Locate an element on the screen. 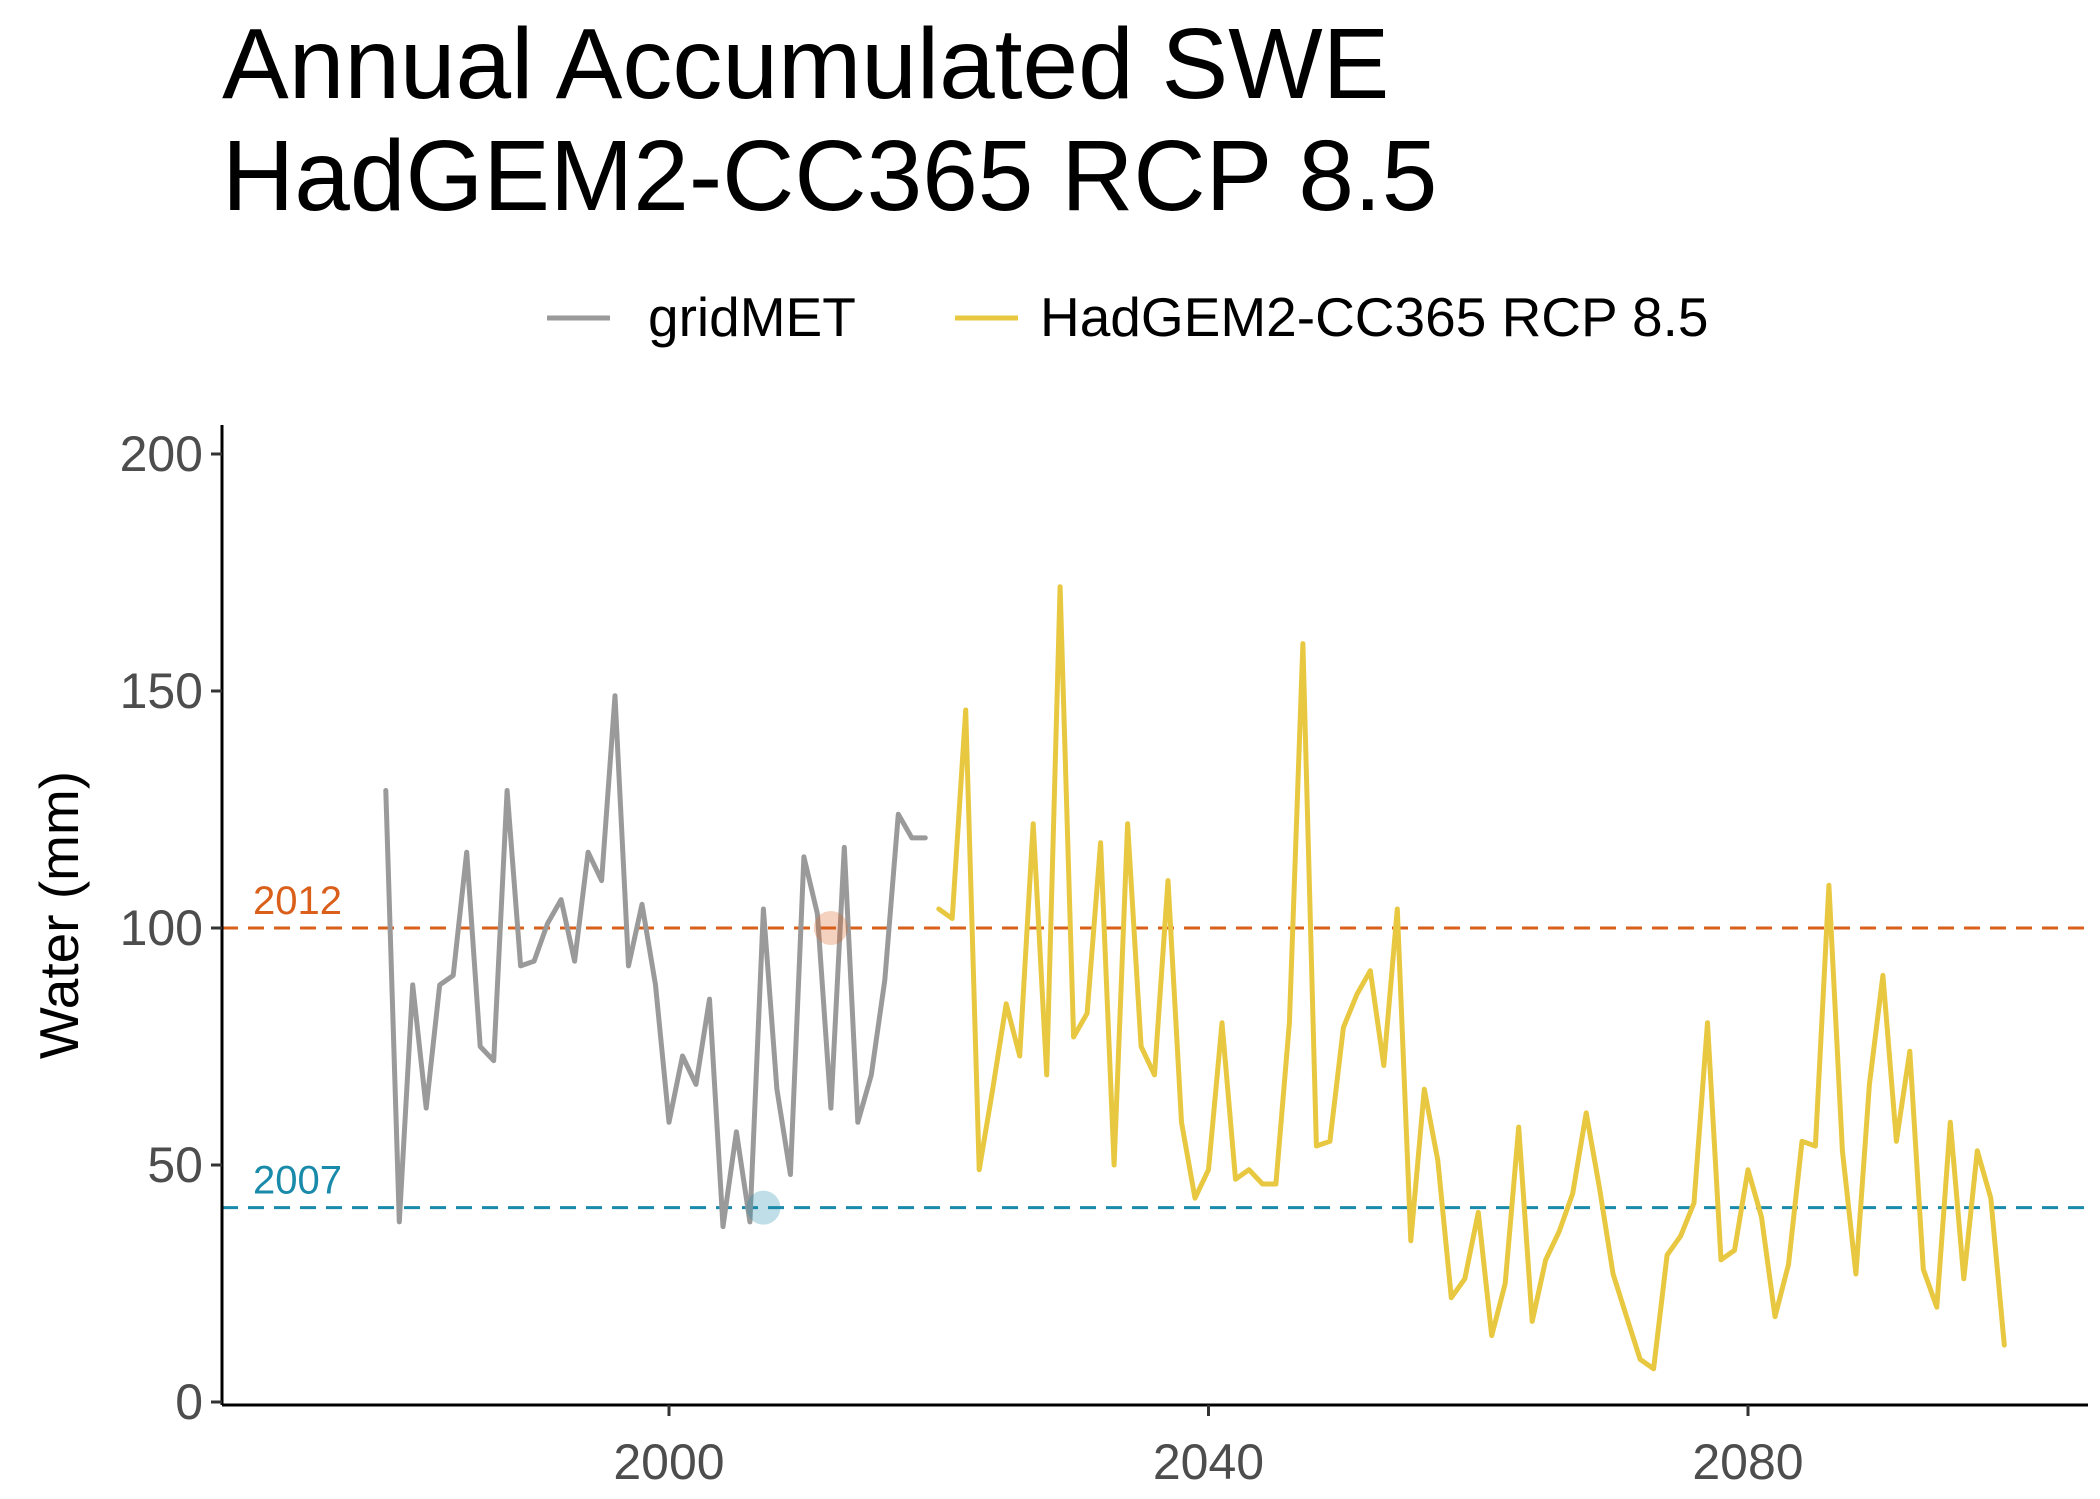  legend-label-1: HadGEM2-CC365 RCP 8.5 is located at coordinates (1374, 317).